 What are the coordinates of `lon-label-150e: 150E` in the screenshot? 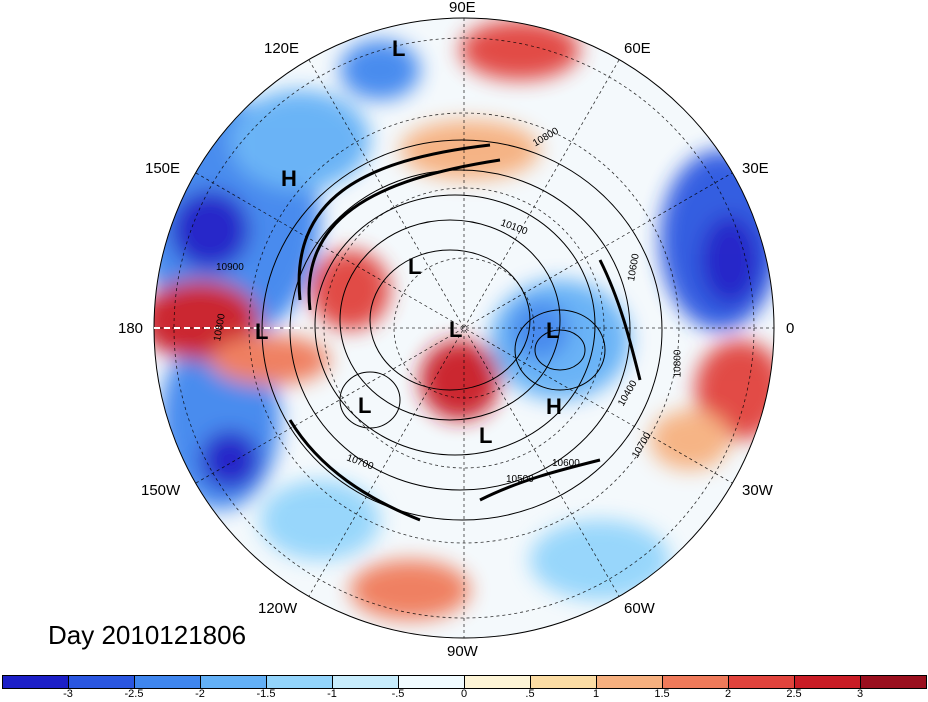 It's located at (163, 168).